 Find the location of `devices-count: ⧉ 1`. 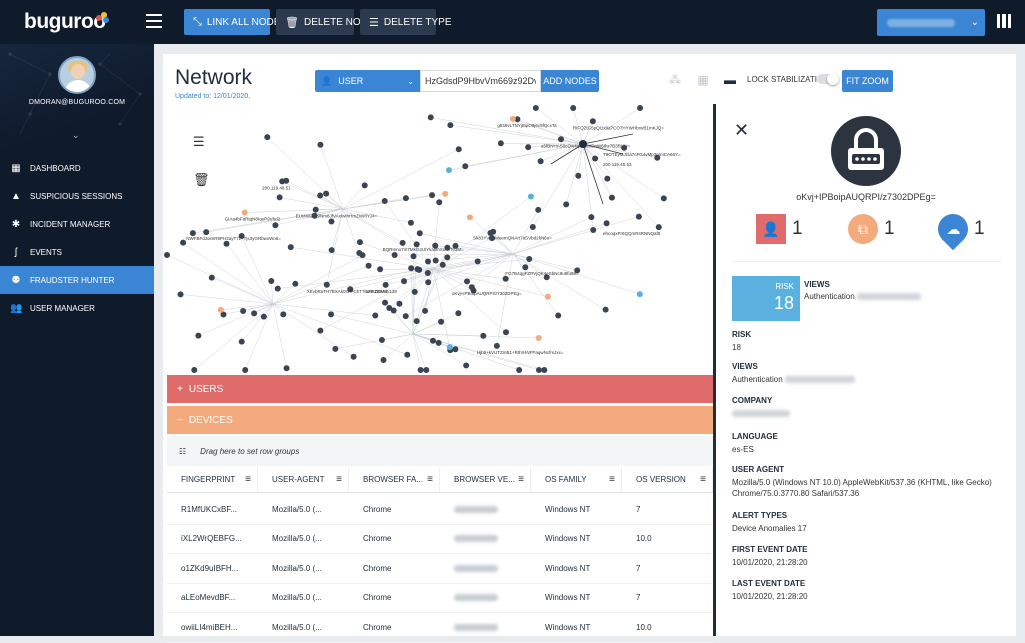

devices-count: ⧉ 1 is located at coordinates (871, 229).